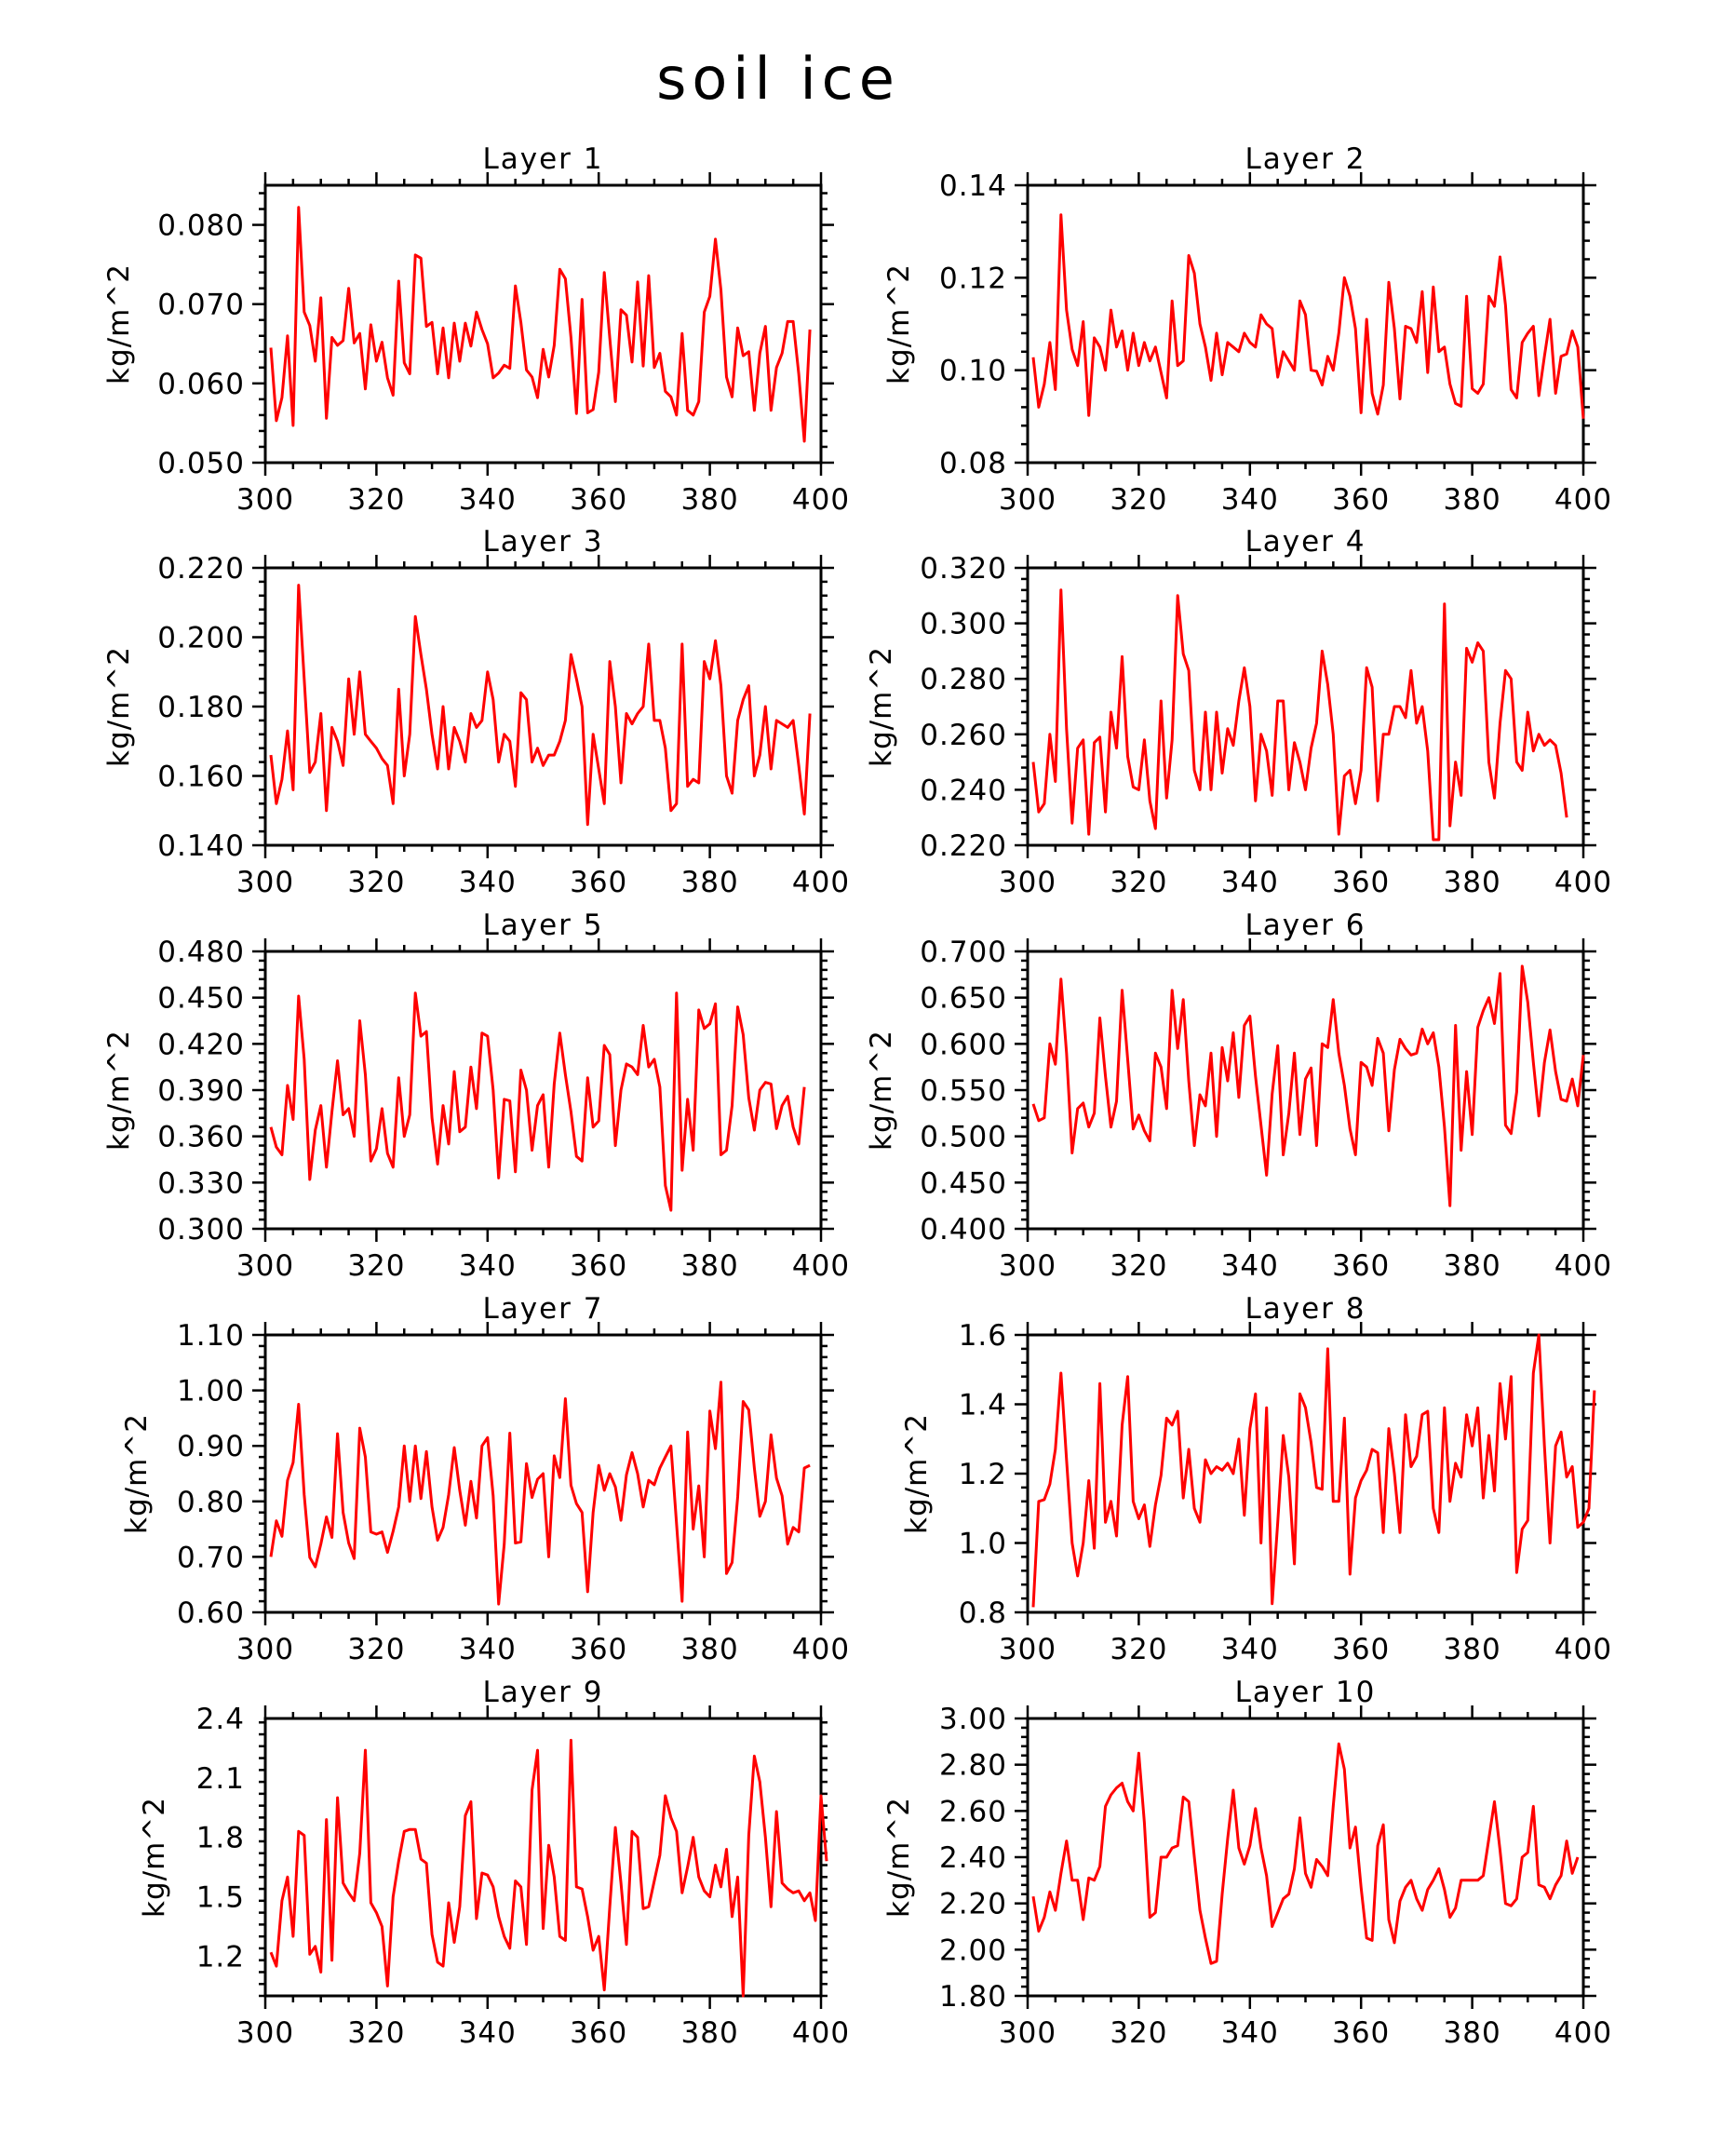  I want to click on y-tick-label: 2.20, so click(973, 1904).